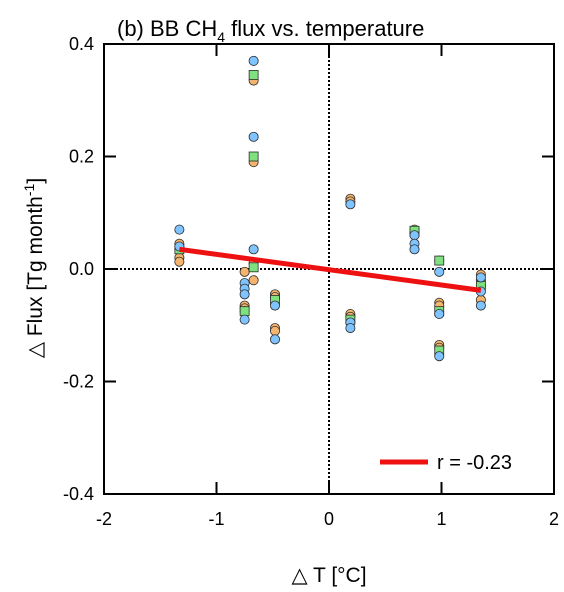  Describe the element at coordinates (554, 519) in the screenshot. I see `x-tick-label: 2` at that location.